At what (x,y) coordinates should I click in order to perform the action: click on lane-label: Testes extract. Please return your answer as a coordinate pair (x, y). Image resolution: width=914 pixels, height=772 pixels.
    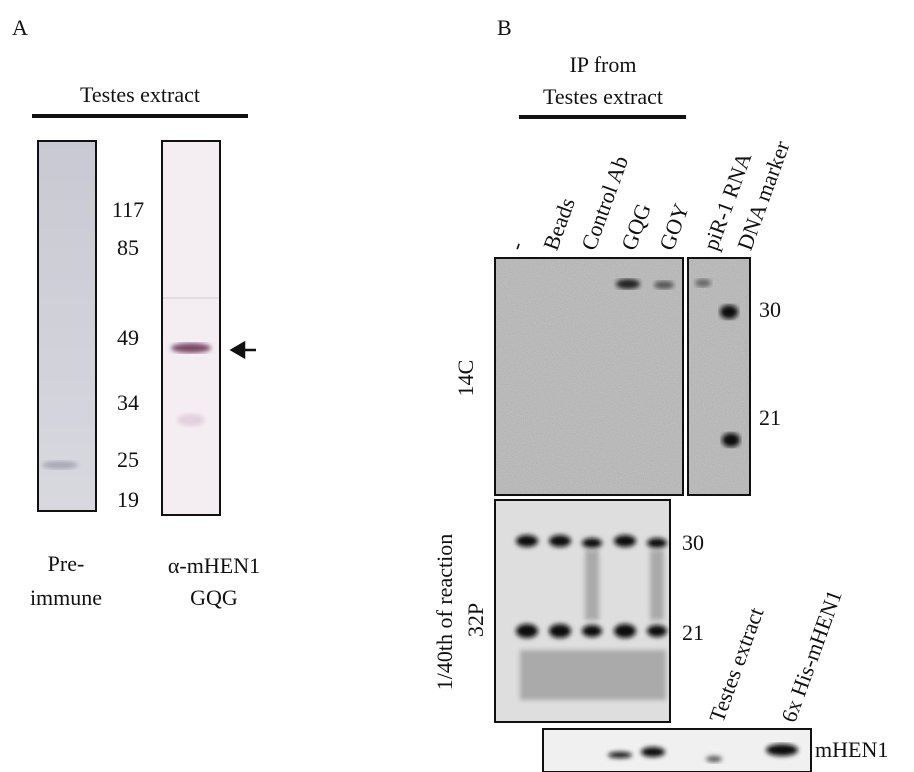
    Looking at the image, I should click on (736, 664).